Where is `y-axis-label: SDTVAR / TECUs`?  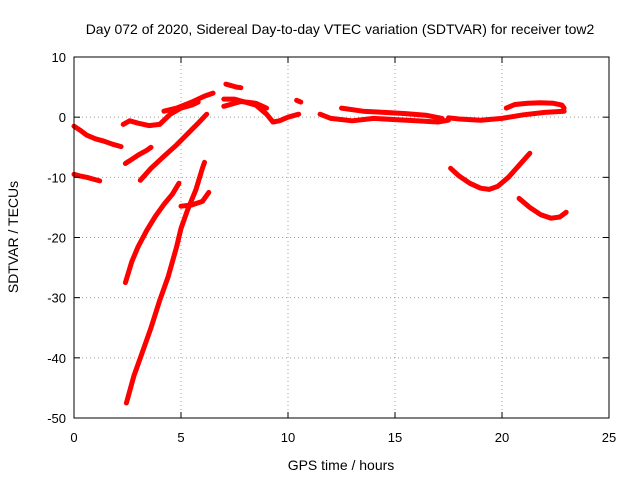
y-axis-label: SDTVAR / TECUs is located at coordinates (13, 237).